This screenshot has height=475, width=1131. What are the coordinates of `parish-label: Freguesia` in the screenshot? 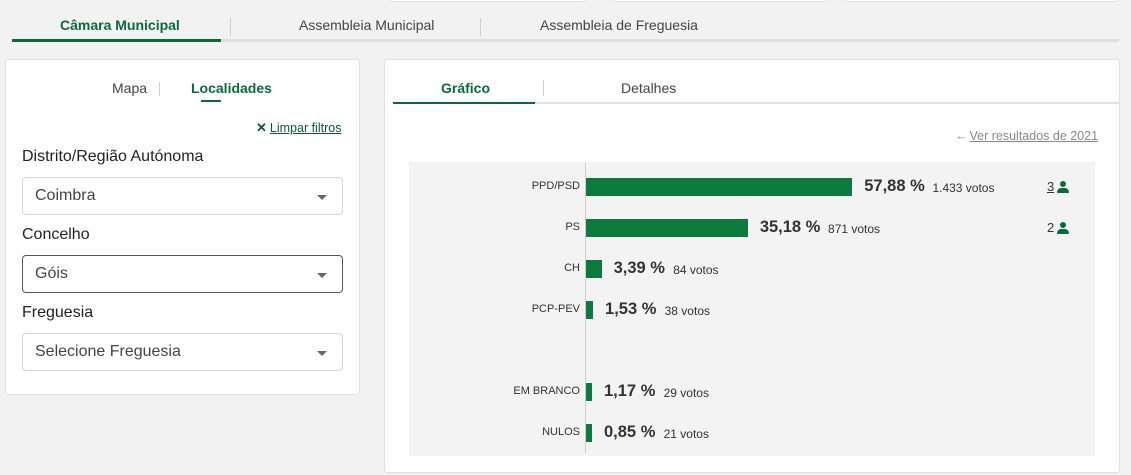 It's located at (58, 312).